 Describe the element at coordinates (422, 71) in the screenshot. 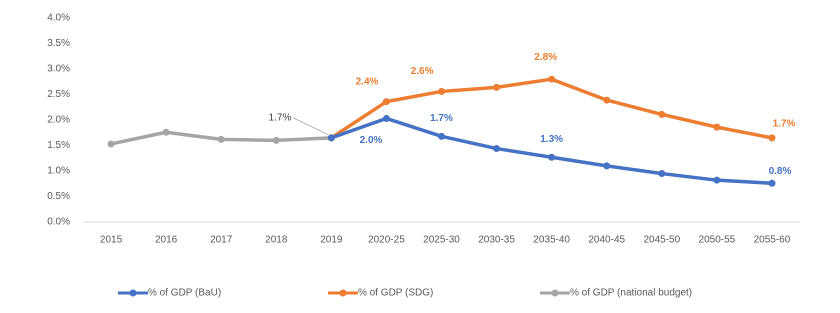

I see `data-label: 2.6%` at that location.